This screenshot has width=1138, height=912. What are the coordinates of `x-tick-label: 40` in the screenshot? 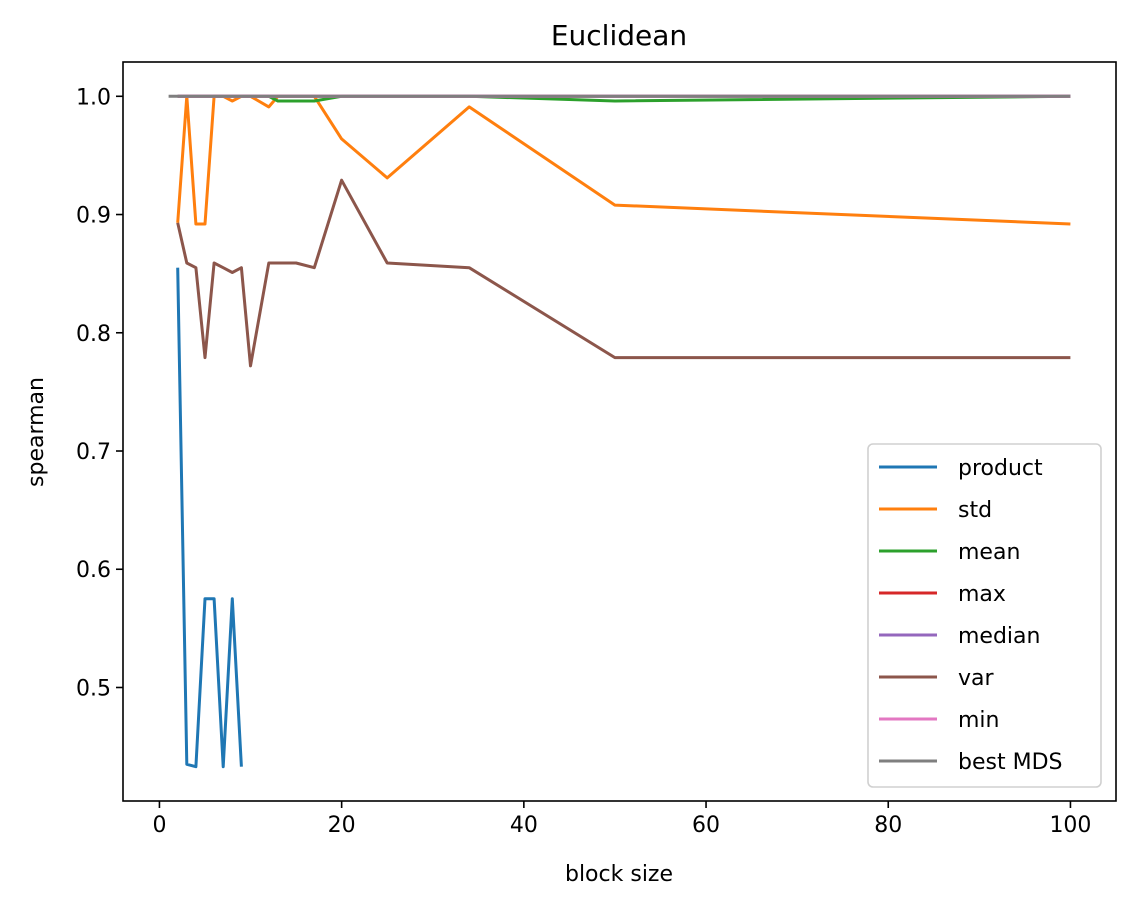 It's located at (524, 825).